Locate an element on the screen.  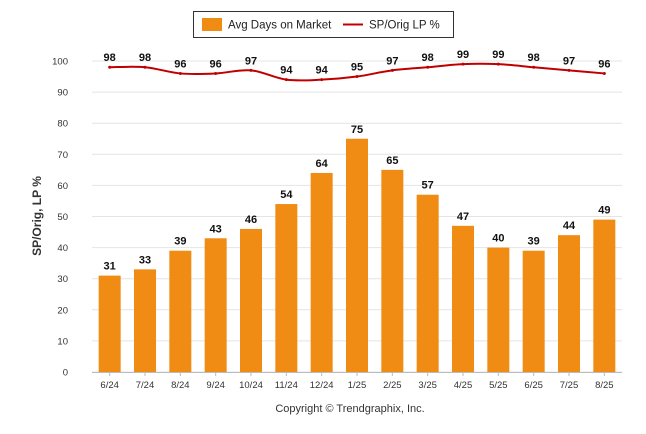
bar-data-label: 49 is located at coordinates (604, 211).